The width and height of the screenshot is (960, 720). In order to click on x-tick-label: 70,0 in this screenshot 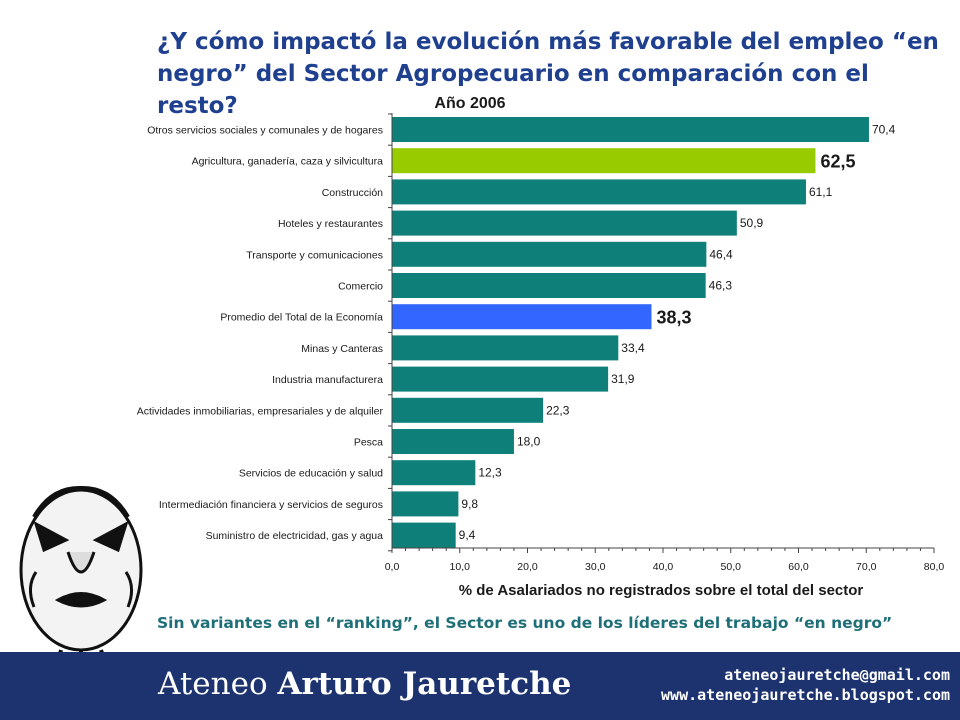, I will do `click(866, 567)`.